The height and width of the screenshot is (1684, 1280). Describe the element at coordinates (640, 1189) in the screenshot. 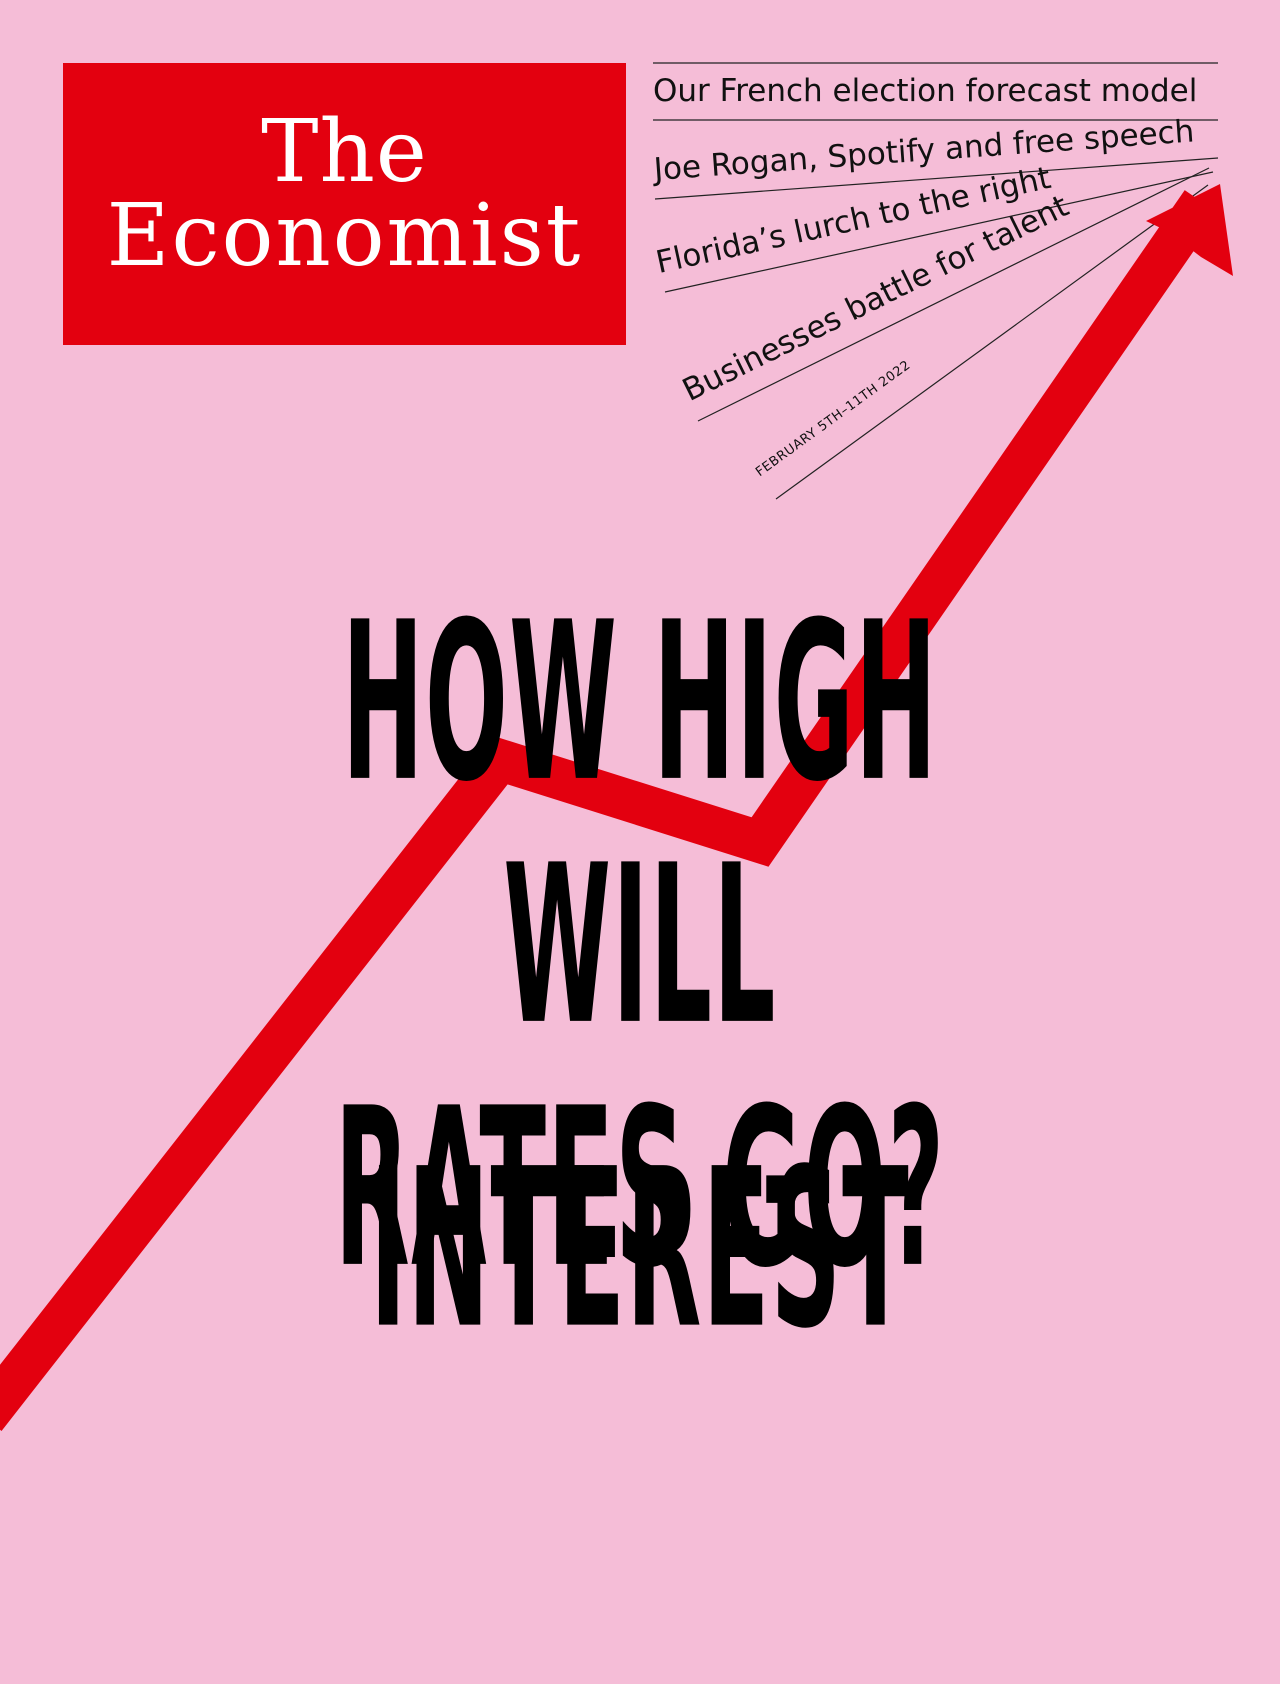

I see `headline-line-3: RATES GO?` at that location.